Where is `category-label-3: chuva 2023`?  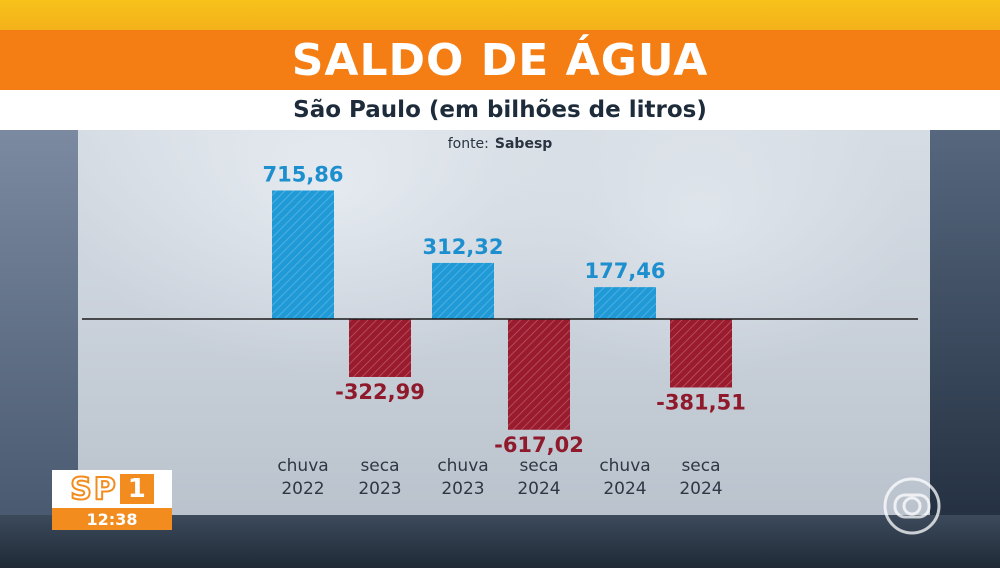
category-label-3: chuva 2023 is located at coordinates (462, 477).